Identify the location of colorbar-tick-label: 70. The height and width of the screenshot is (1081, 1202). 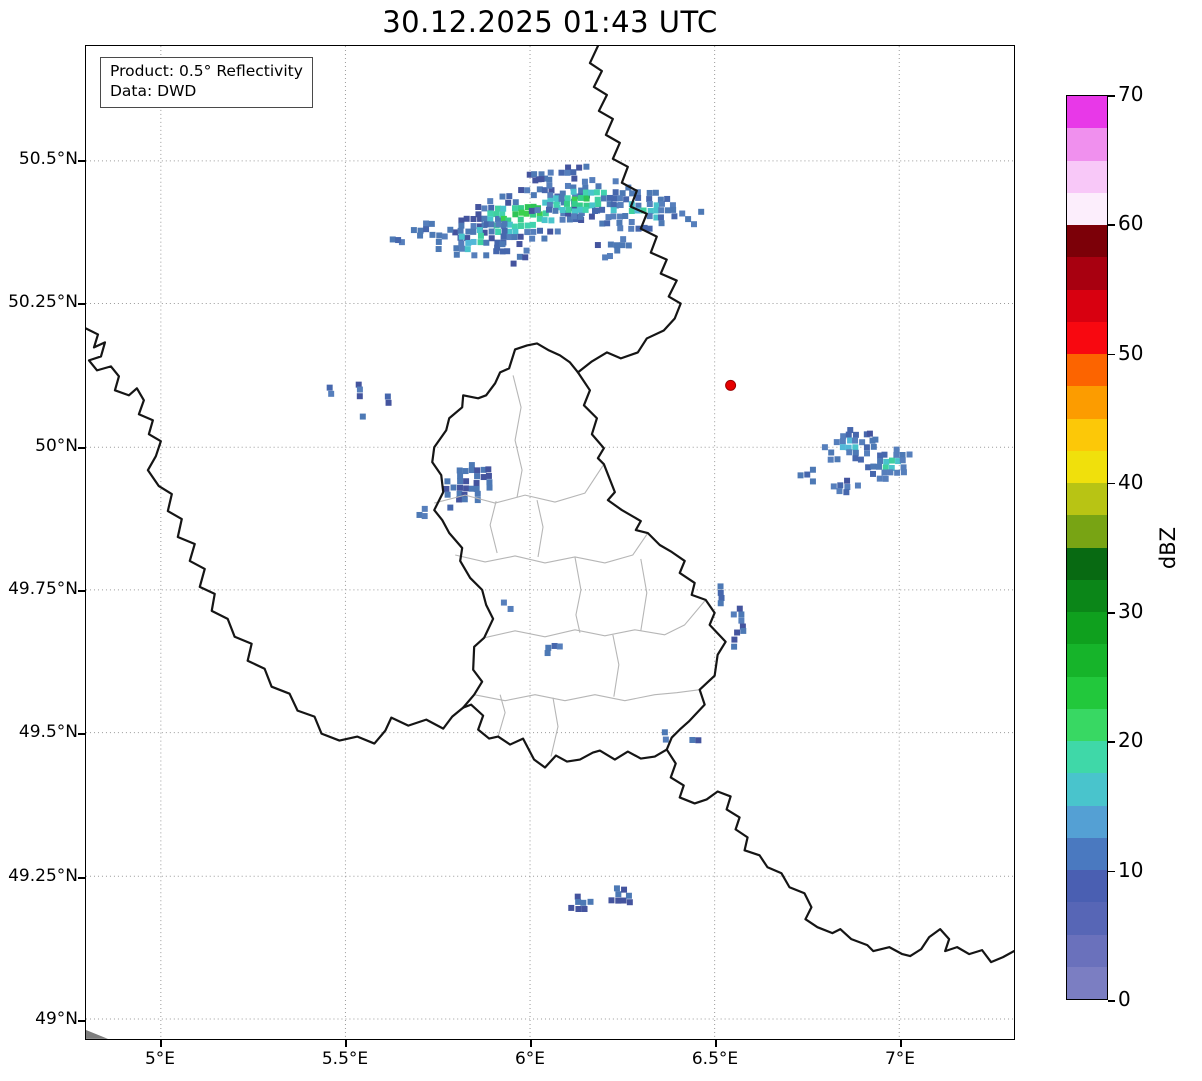
(1131, 94).